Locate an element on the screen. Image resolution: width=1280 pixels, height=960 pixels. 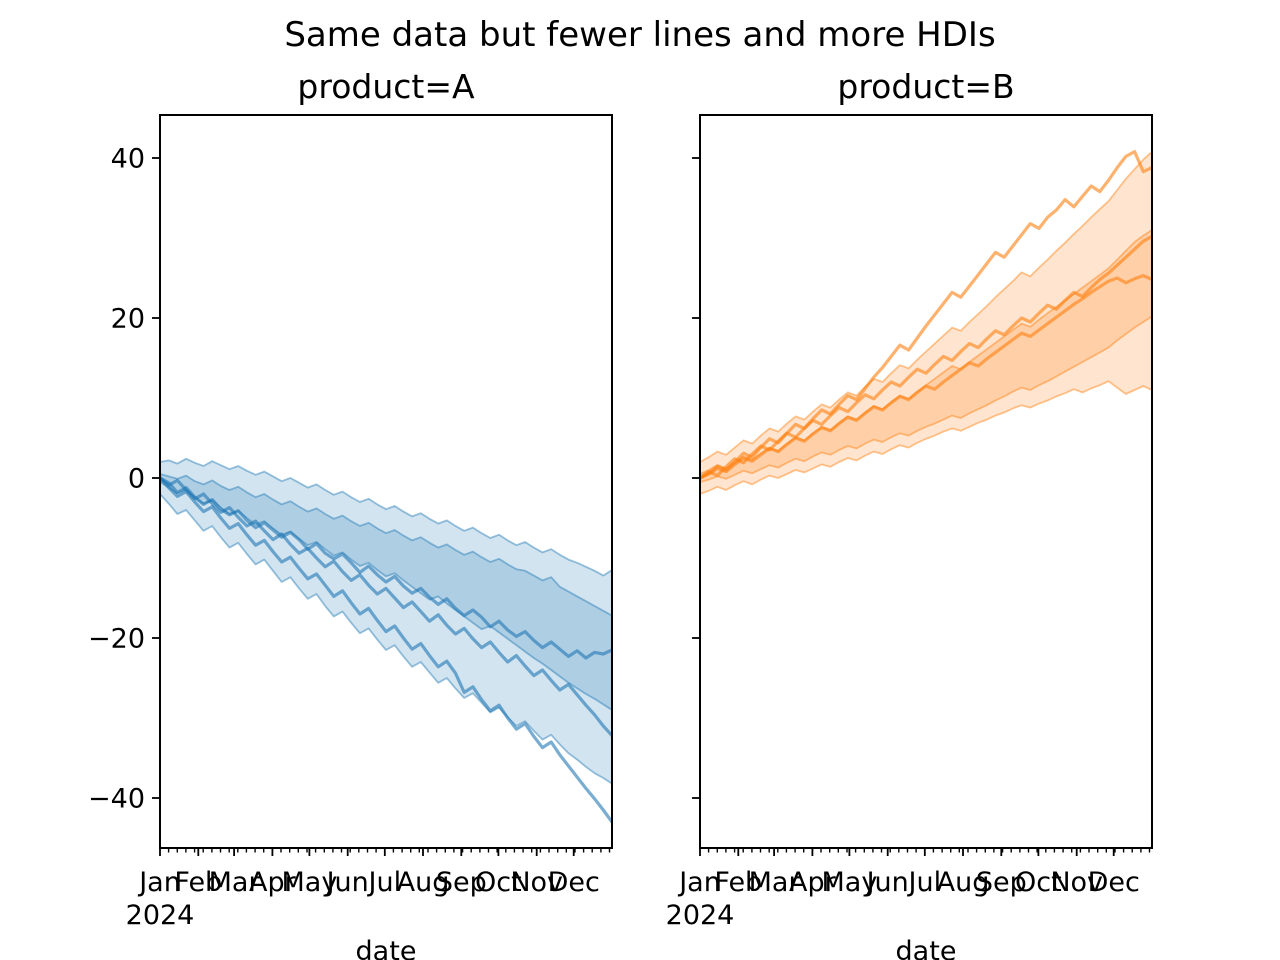
y-tick-label: 20 is located at coordinates (128, 319).